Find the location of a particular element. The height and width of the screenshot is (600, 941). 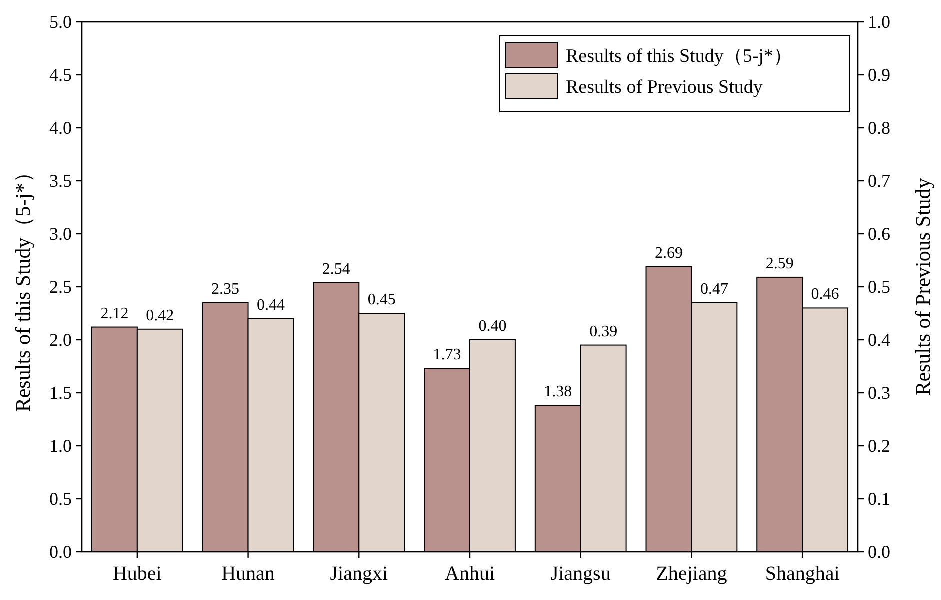

y-tick-label: 2.0 is located at coordinates (61, 340).